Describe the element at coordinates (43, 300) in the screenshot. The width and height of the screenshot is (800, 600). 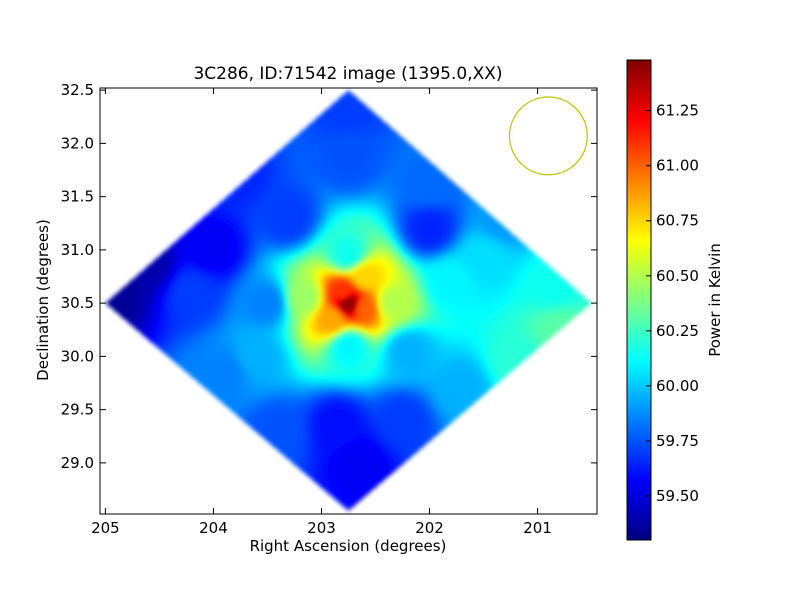
I see `y-axis-label: Declination (degrees)` at that location.